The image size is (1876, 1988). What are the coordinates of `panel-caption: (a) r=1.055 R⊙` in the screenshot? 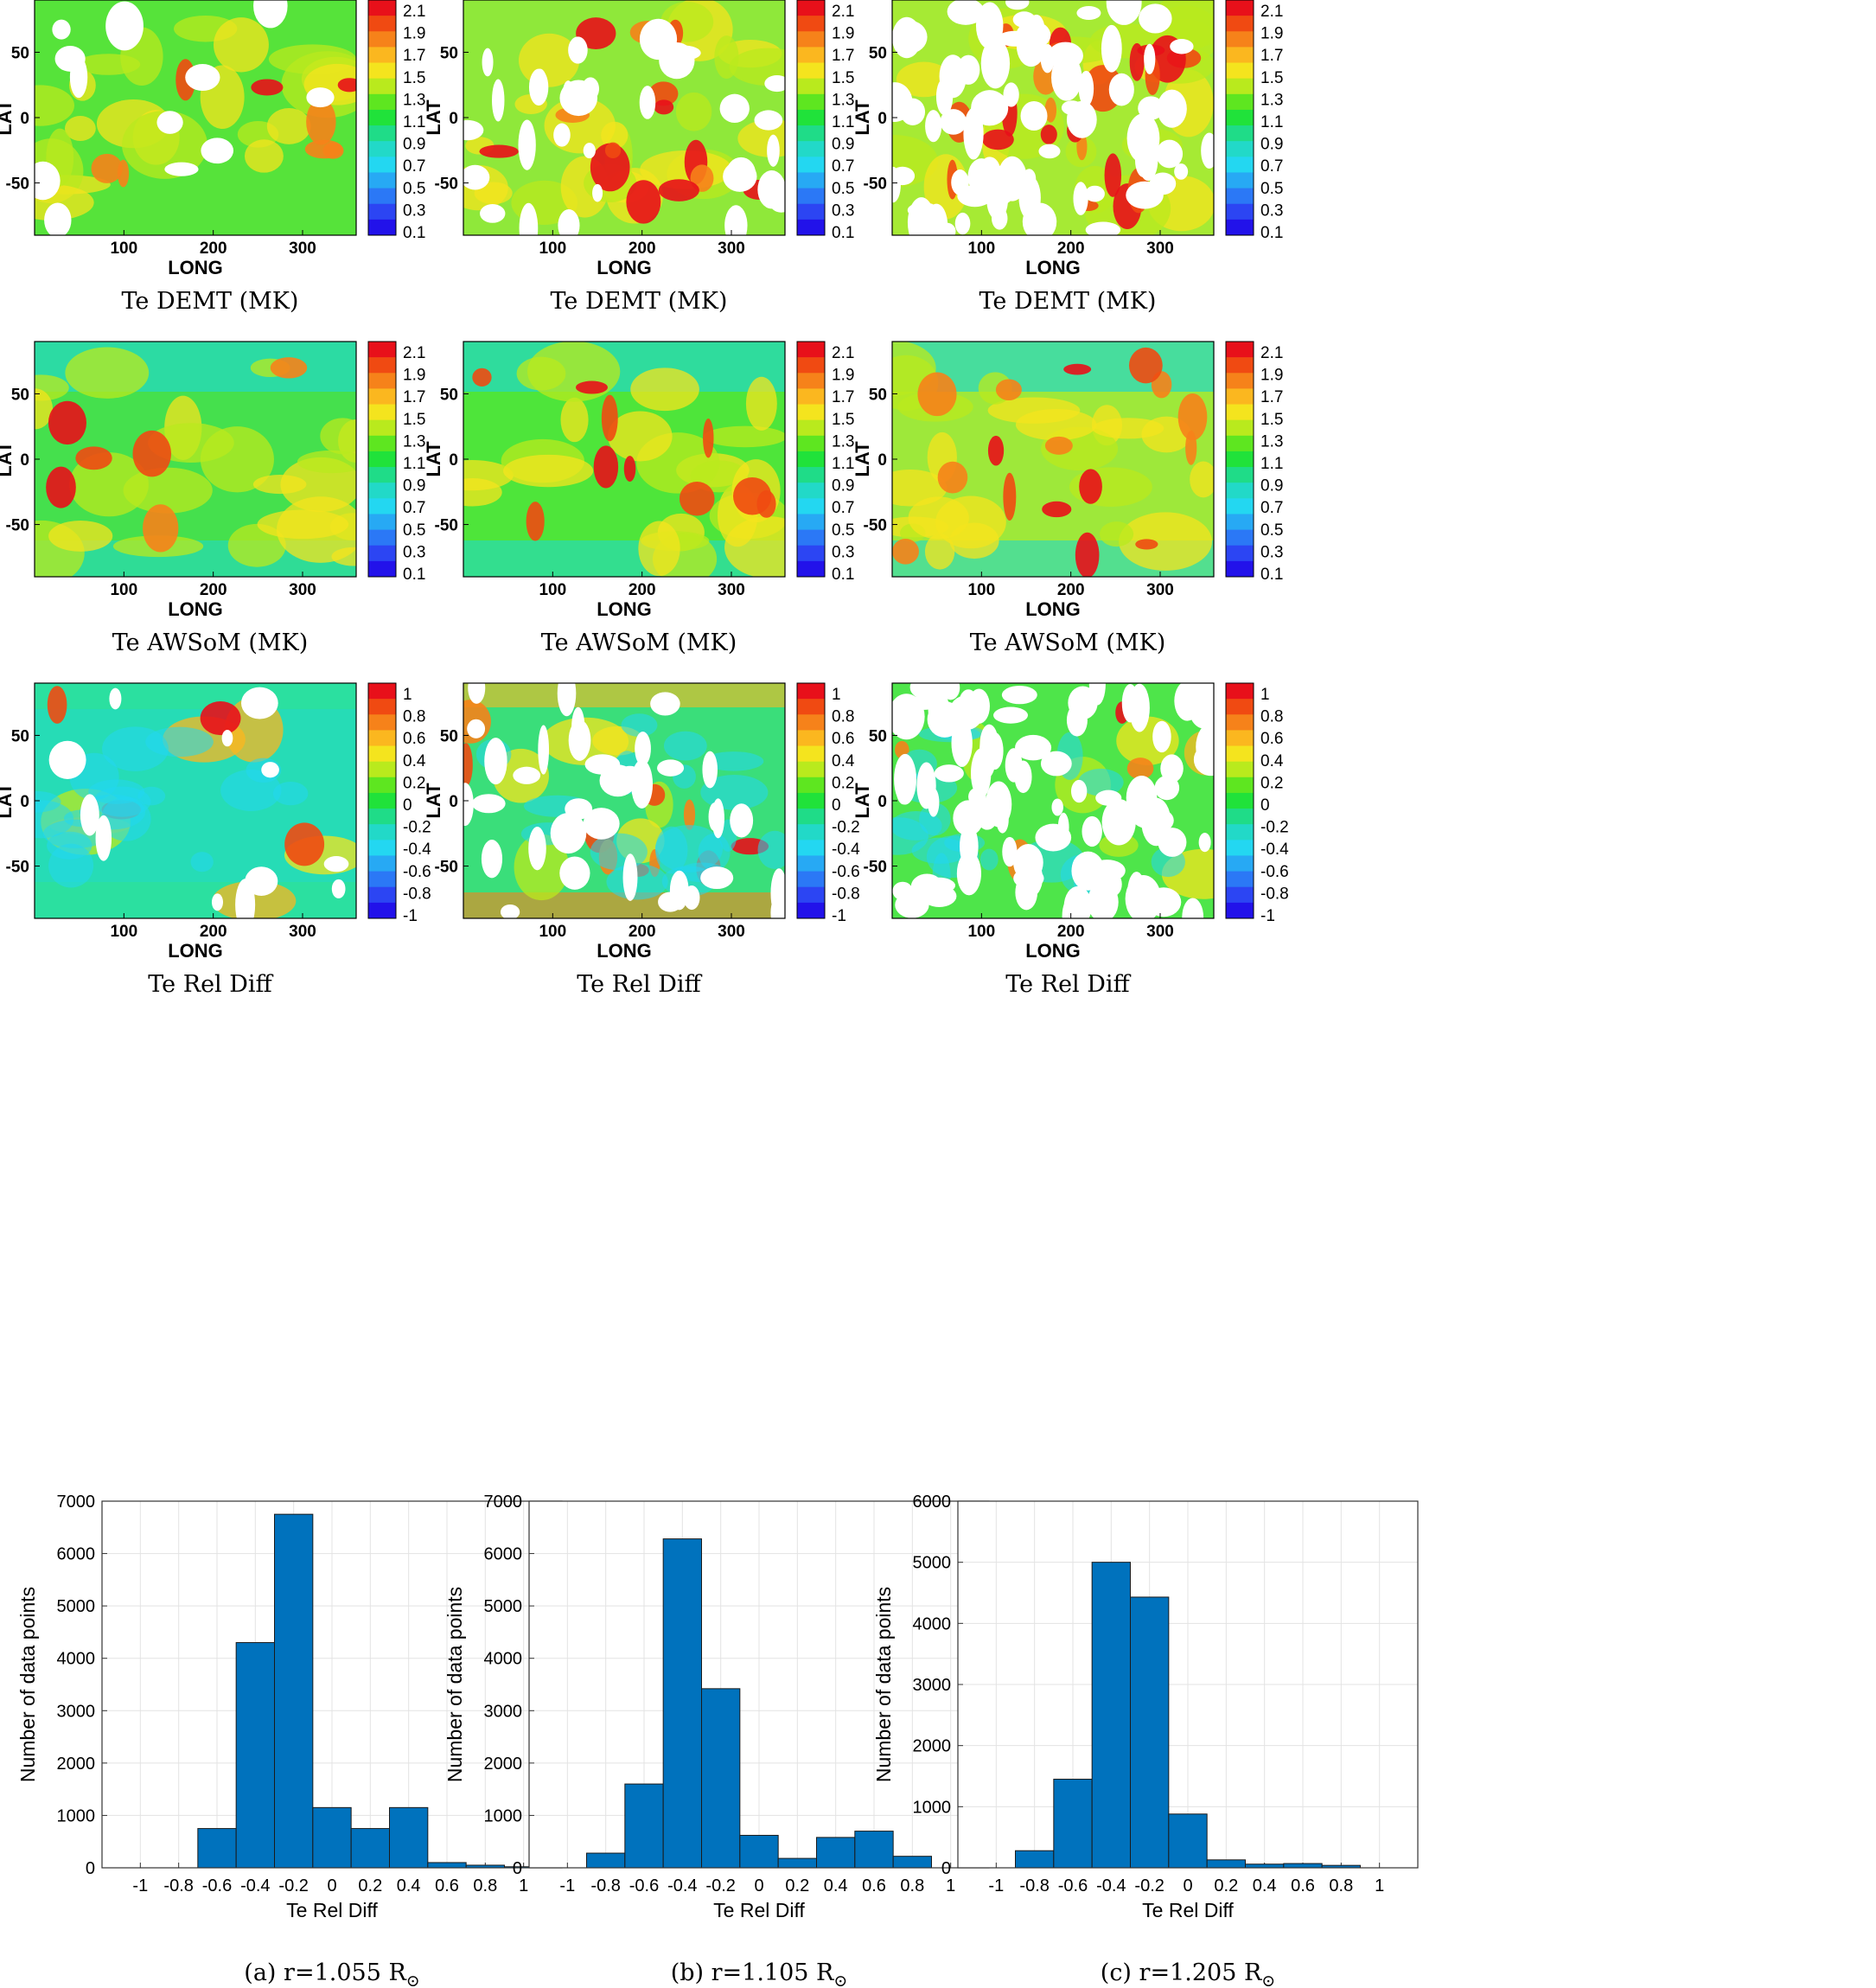 It's located at (331, 1974).